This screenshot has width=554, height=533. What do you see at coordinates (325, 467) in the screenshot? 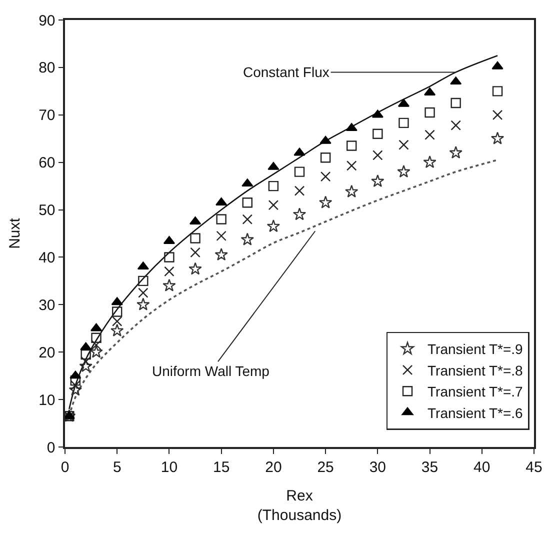
I see `x-tick-label: 25` at bounding box center [325, 467].